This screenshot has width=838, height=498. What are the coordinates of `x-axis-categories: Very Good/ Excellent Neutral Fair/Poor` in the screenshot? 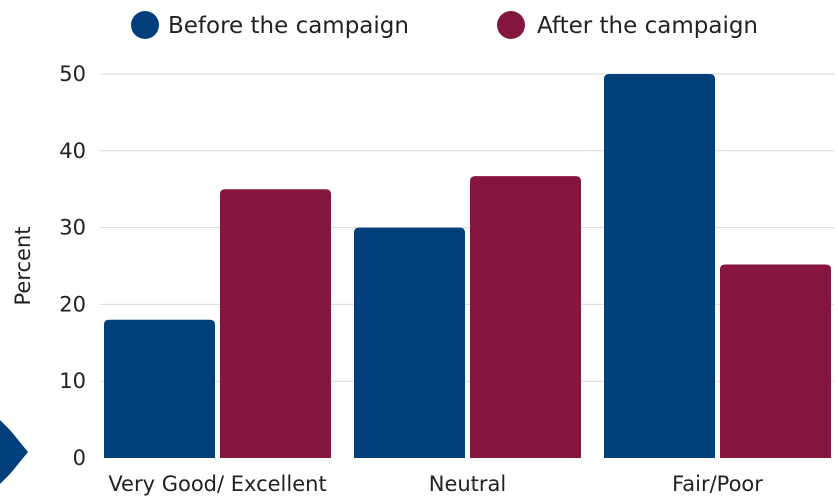 It's located at (435, 484).